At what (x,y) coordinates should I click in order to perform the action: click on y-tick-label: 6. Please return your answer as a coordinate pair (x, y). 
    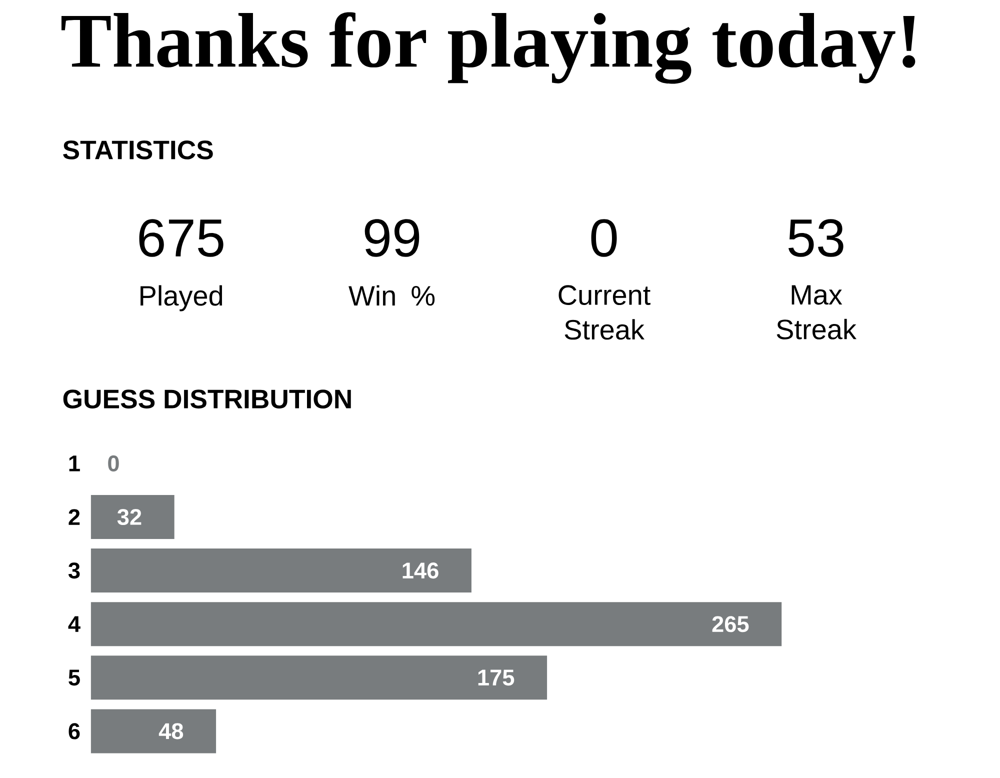
    Looking at the image, I should click on (74, 731).